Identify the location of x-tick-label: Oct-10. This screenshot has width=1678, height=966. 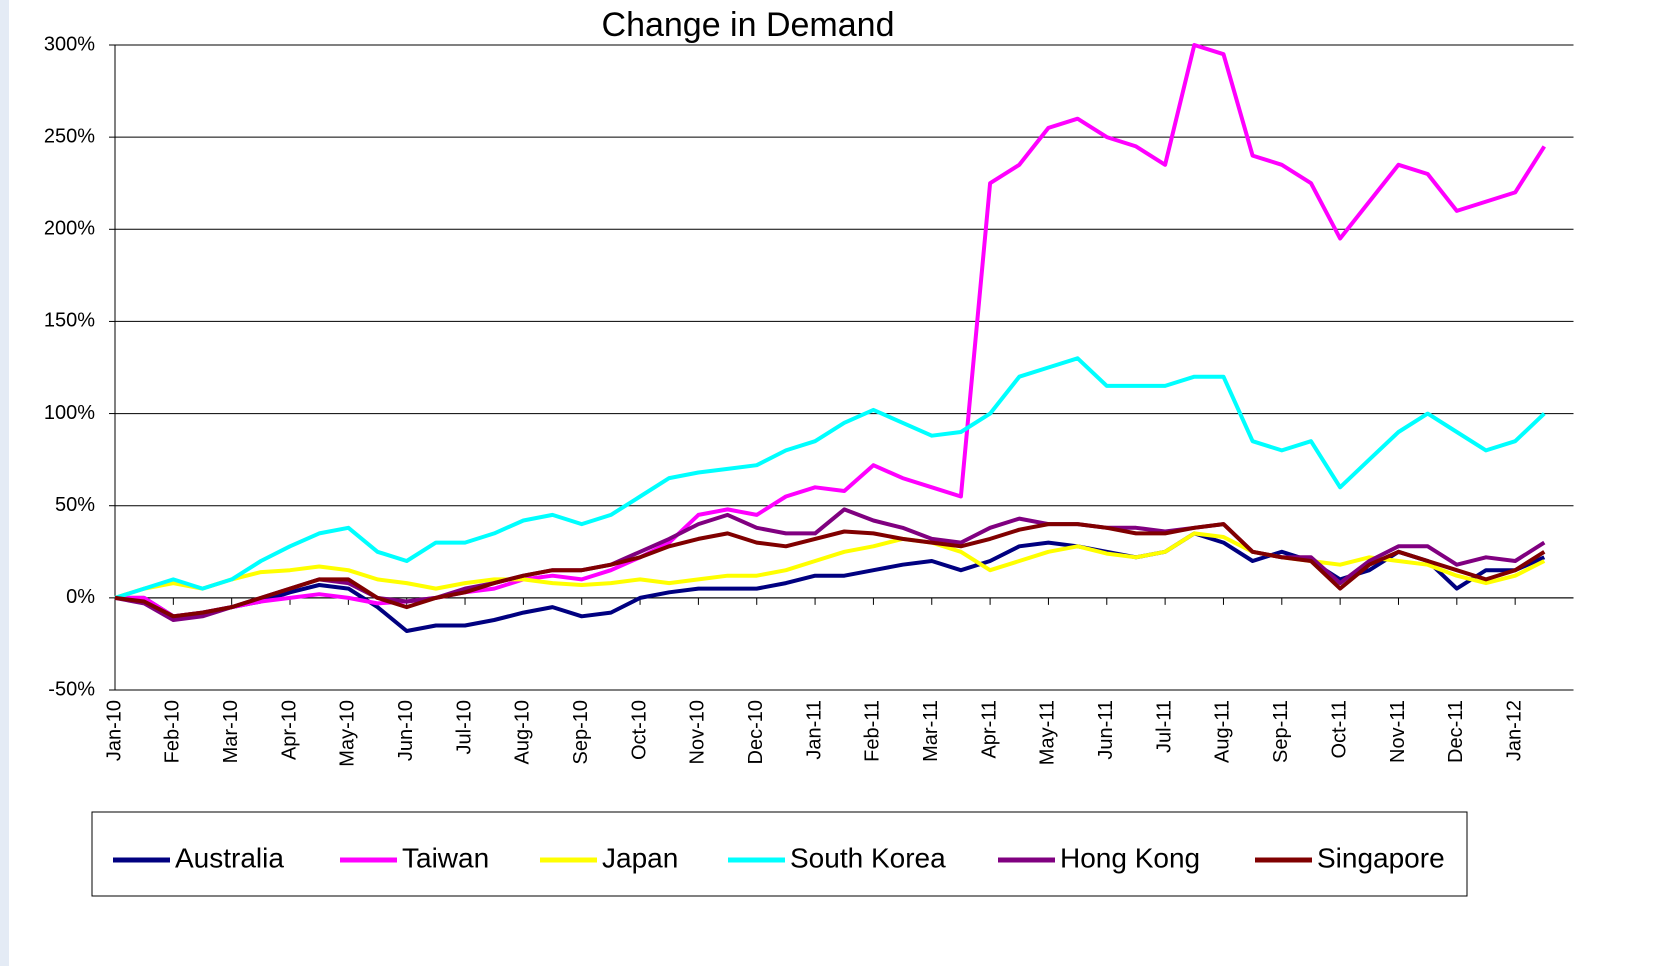
(639, 730).